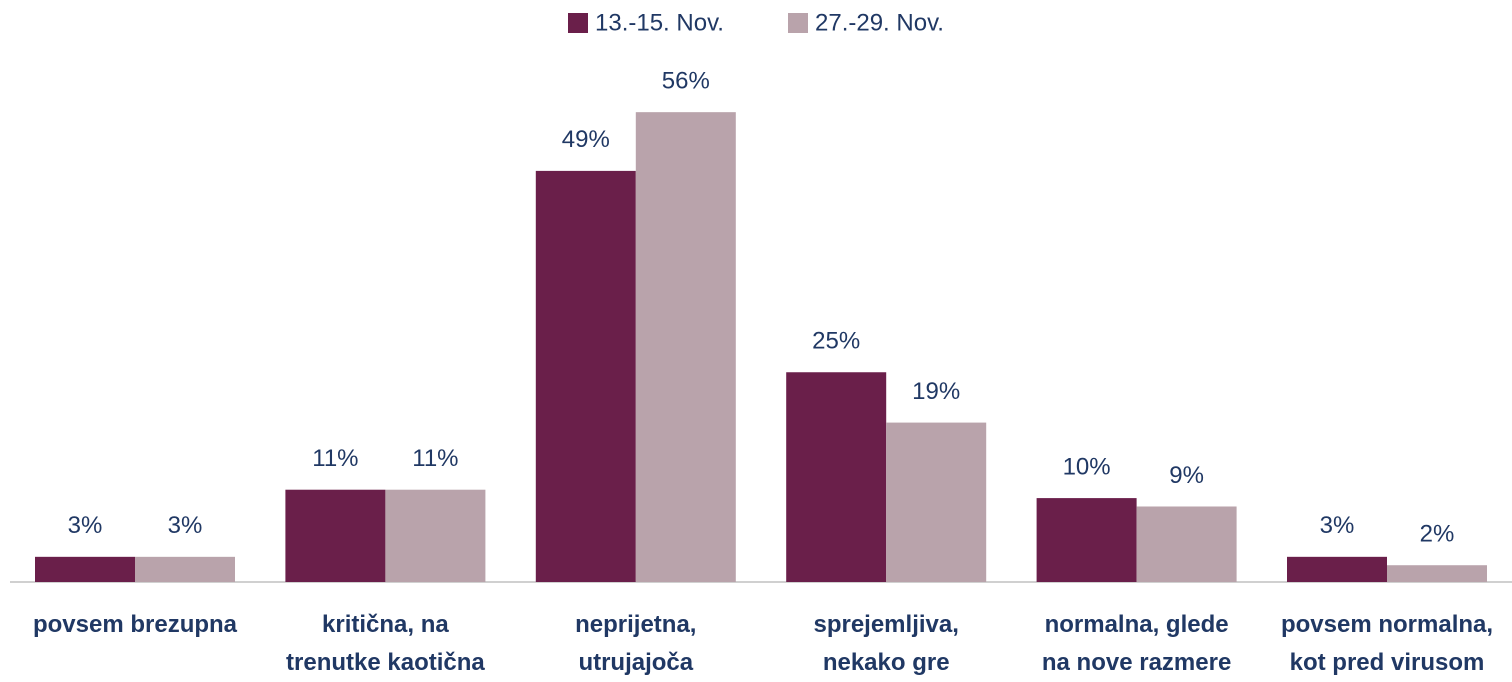  Describe the element at coordinates (1387, 643) in the screenshot. I see `x-tick-label: povsem normalna, kot pred virusom` at that location.